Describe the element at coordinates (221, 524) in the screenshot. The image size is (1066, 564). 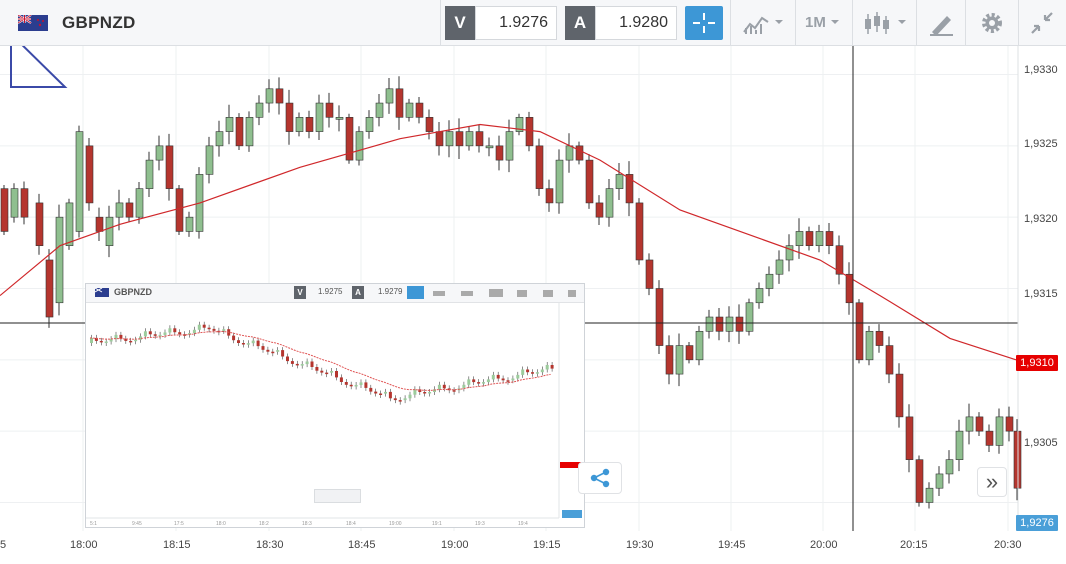
I see `svg-text: 18:0` at that location.